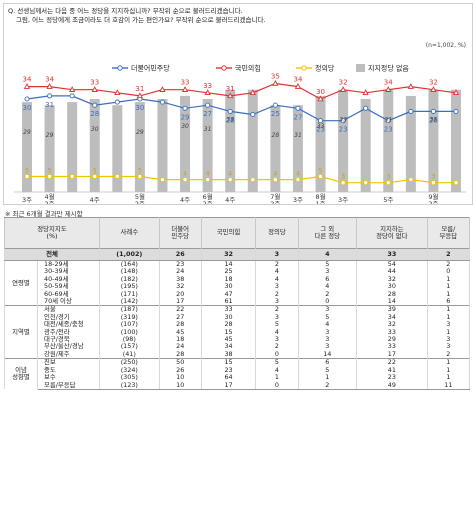 This screenshot has width=474, height=511. I want to click on table-cell: 10, so click(180, 377).